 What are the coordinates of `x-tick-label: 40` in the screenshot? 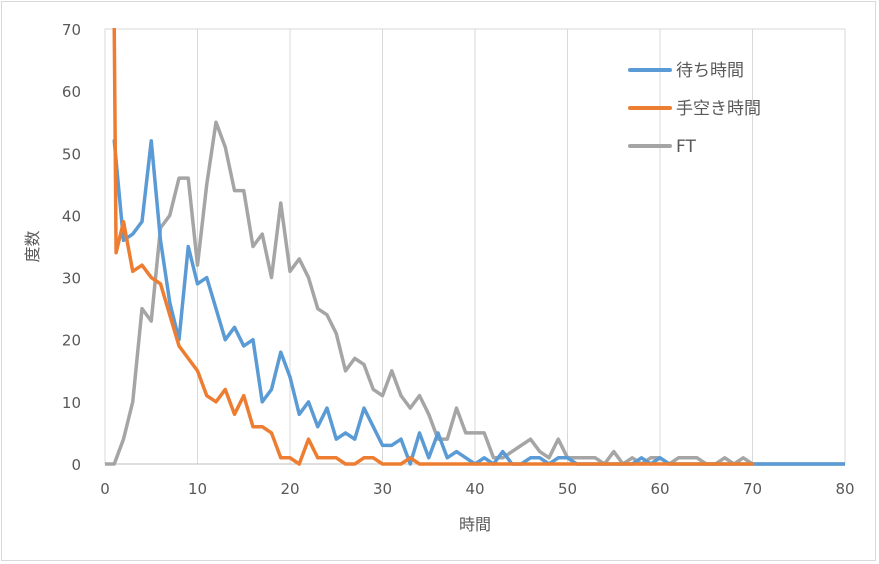 It's located at (474, 489).